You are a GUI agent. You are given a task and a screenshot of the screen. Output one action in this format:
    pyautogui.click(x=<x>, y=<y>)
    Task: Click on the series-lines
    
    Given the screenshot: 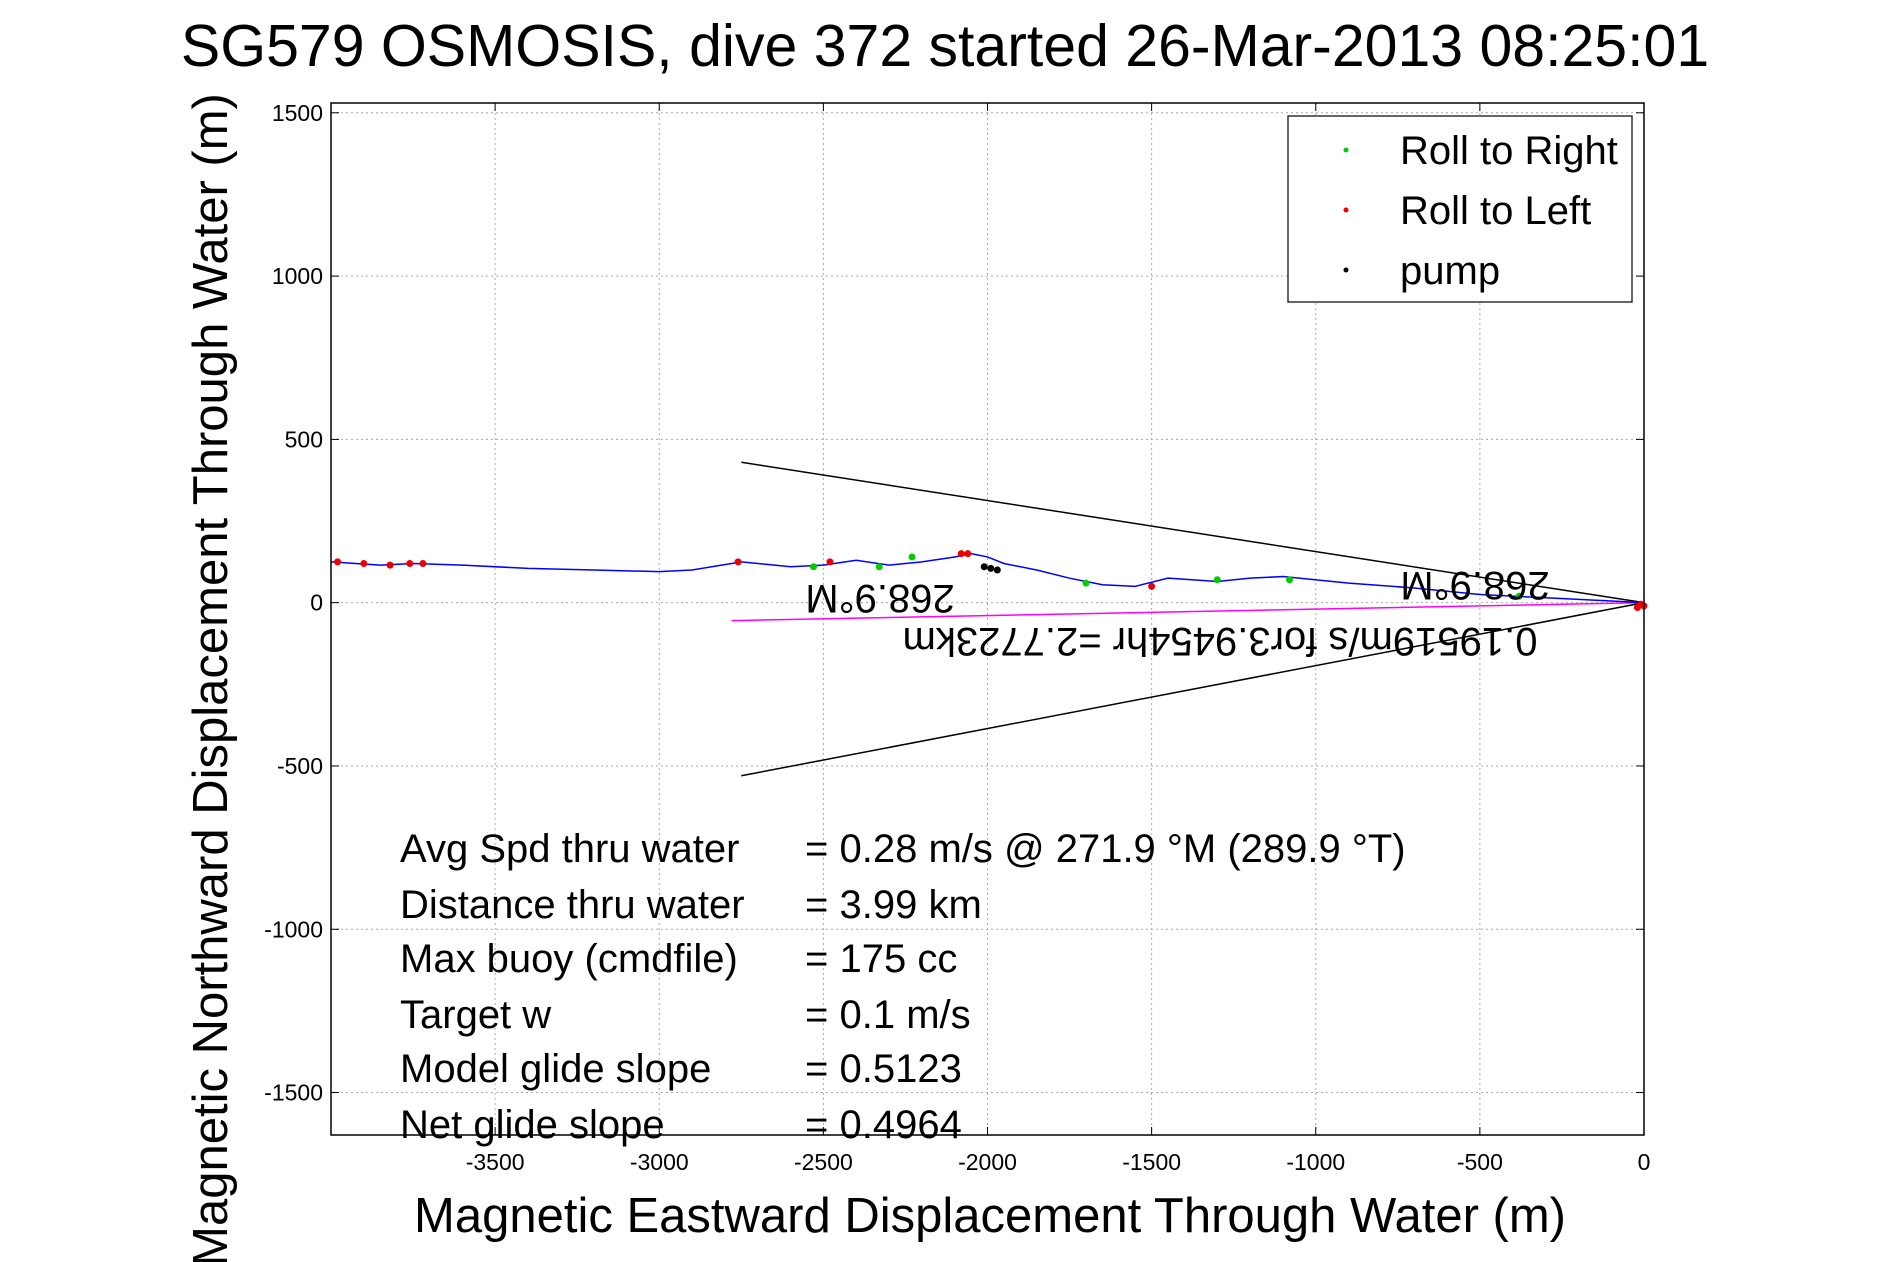 What is the action you would take?
    pyautogui.click(x=987, y=578)
    